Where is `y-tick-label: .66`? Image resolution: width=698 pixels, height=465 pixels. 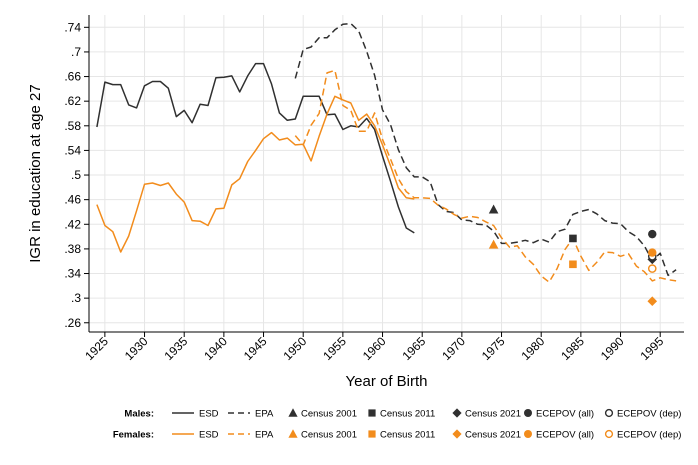
y-tick-label: .66 is located at coordinates (72, 77).